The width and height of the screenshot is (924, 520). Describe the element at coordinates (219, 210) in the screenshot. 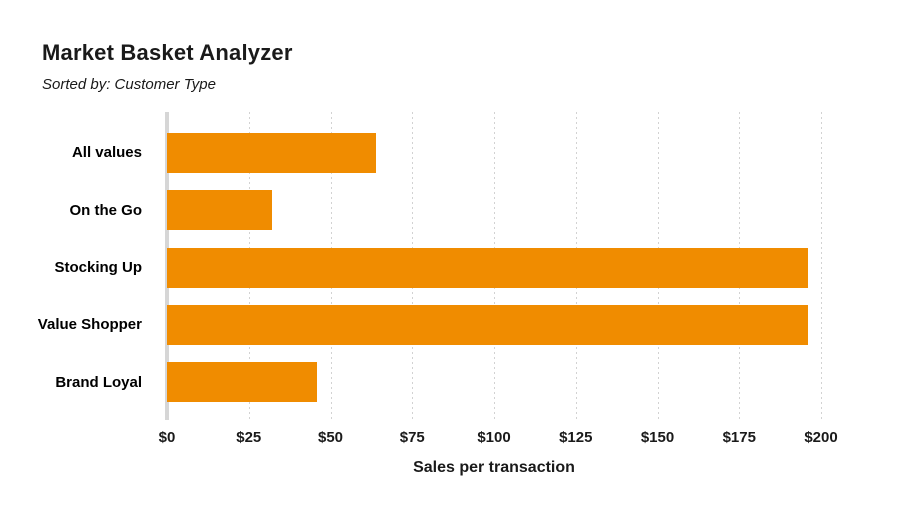

I see `bar-on-the-go` at that location.